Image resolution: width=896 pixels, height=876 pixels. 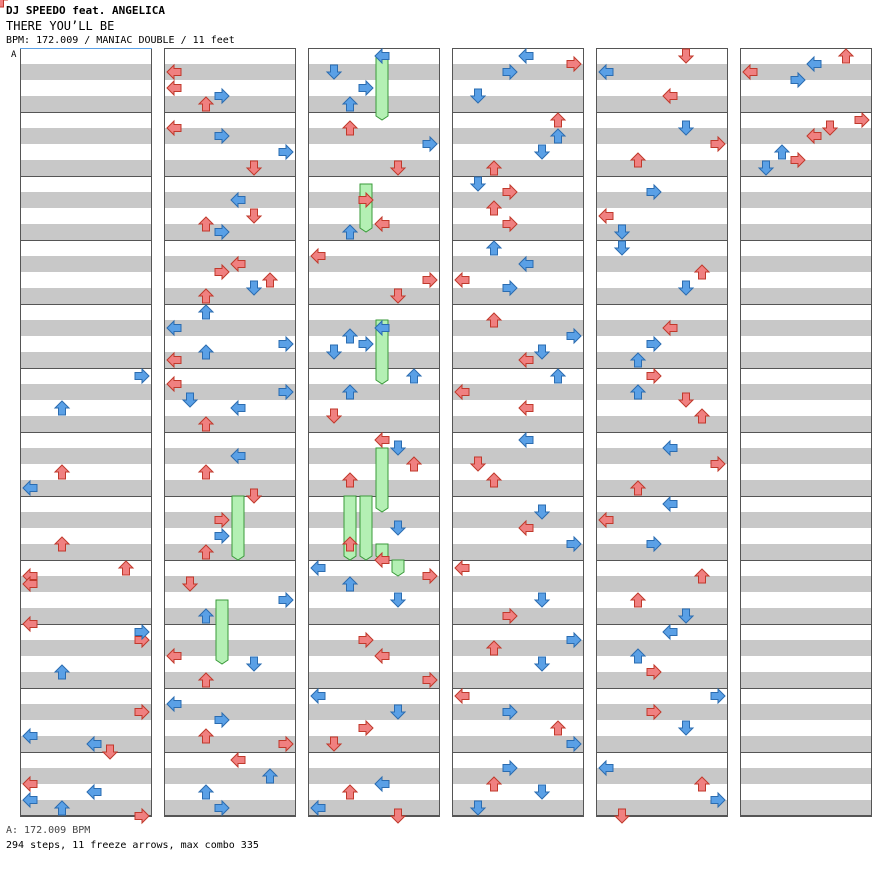 I want to click on freeze-arrow, so click(x=382, y=88).